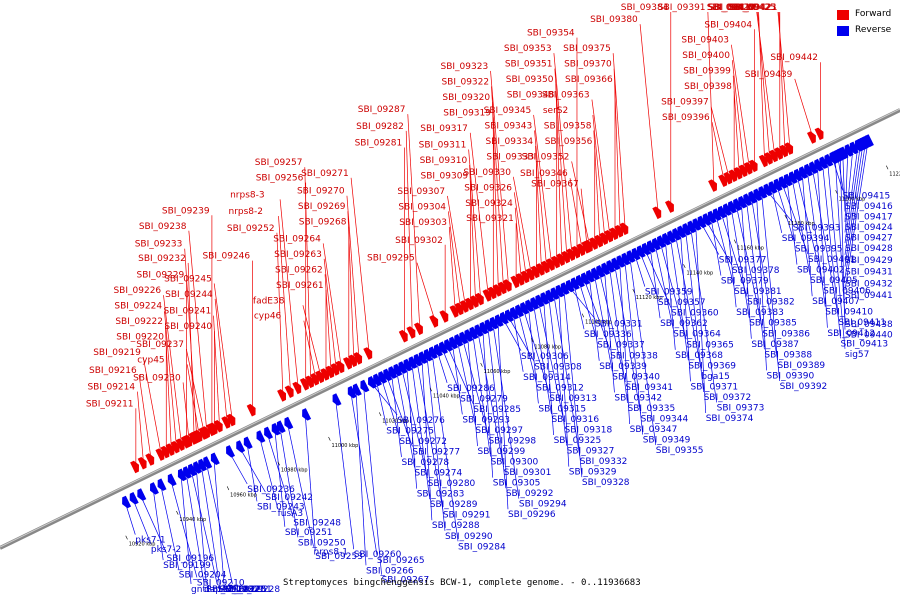 The image size is (900, 600). What do you see at coordinates (515, 463) in the screenshot?
I see `reverse-gene-label: SBI_09300` at bounding box center [515, 463].